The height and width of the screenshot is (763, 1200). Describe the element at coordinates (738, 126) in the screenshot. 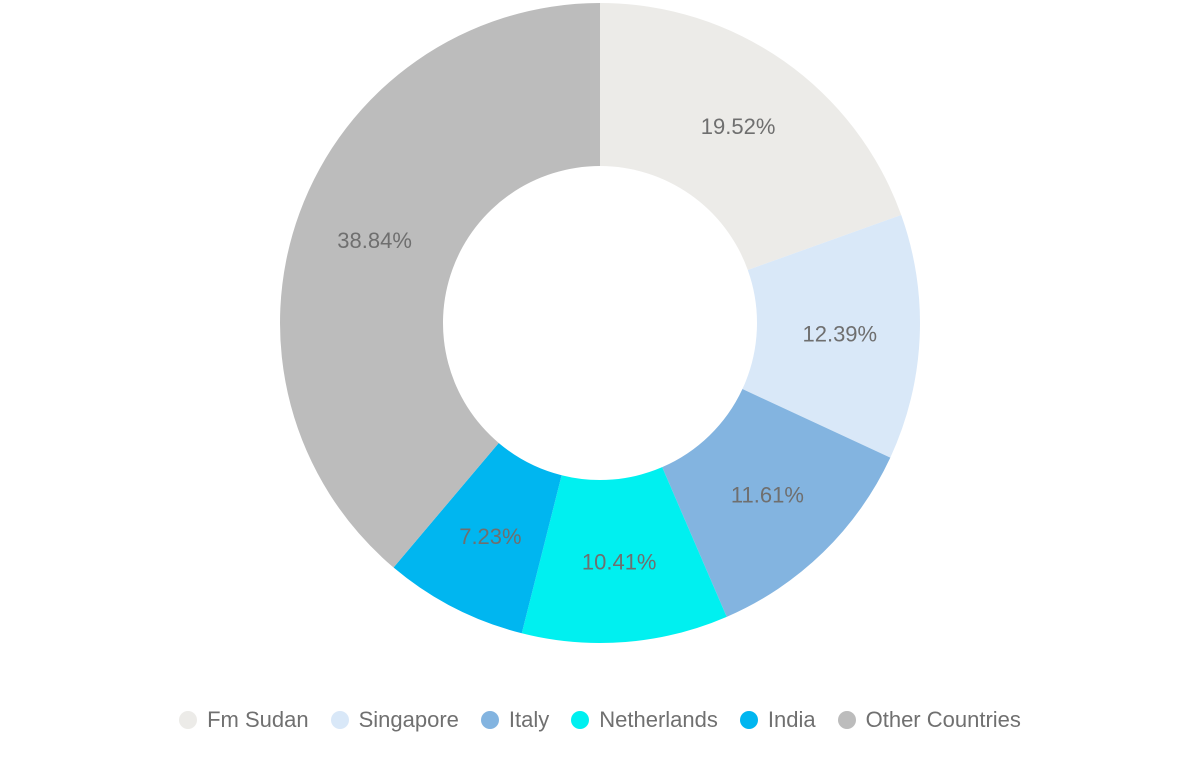

I see `slice-label-fm-sudan: 19.52%` at that location.